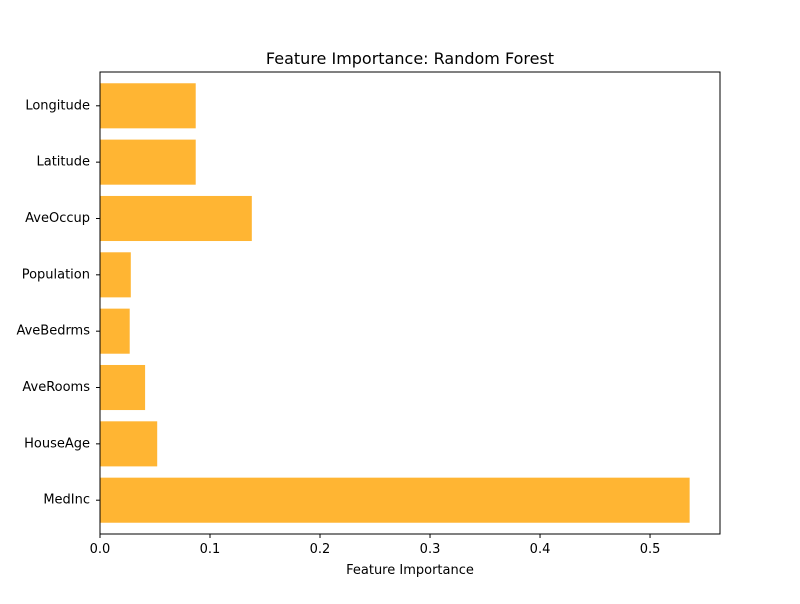 This screenshot has height=604, width=800. I want to click on bar-medinc, so click(395, 500).